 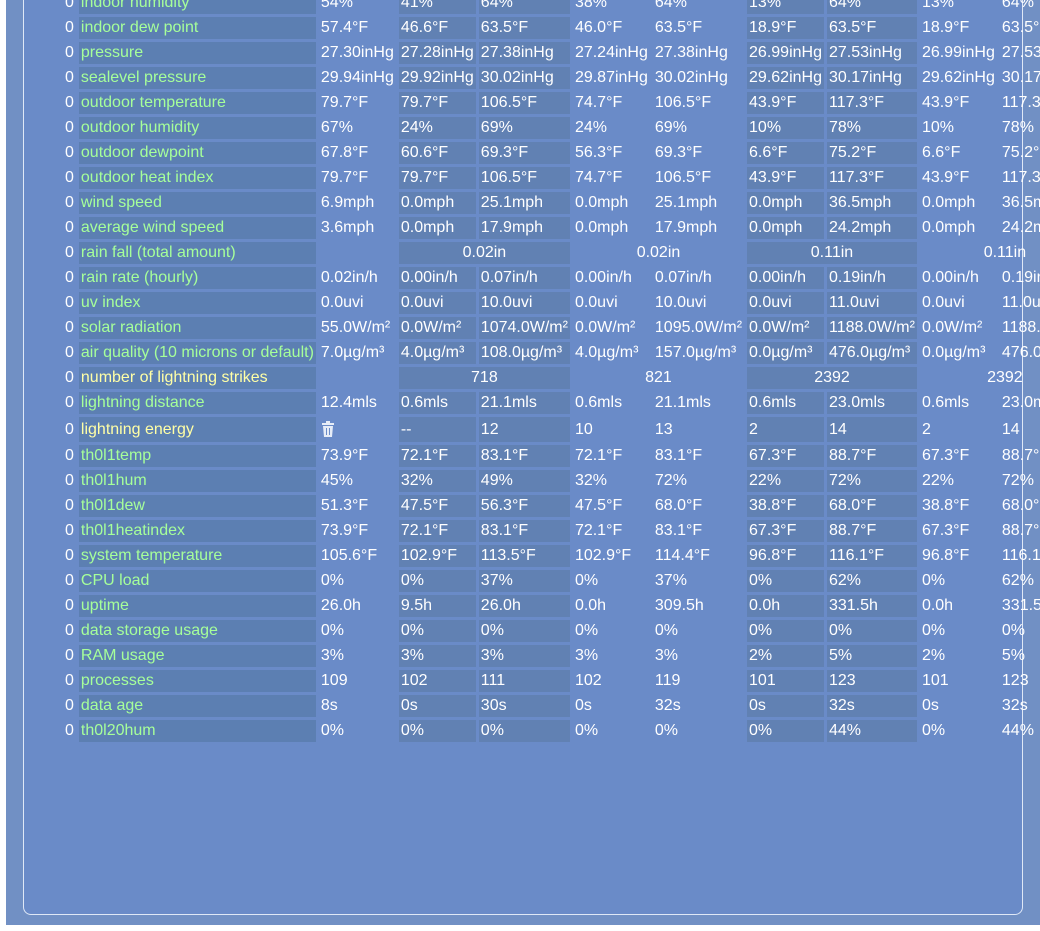 I want to click on value-cell: 1188.0W/m², so click(x=871, y=328).